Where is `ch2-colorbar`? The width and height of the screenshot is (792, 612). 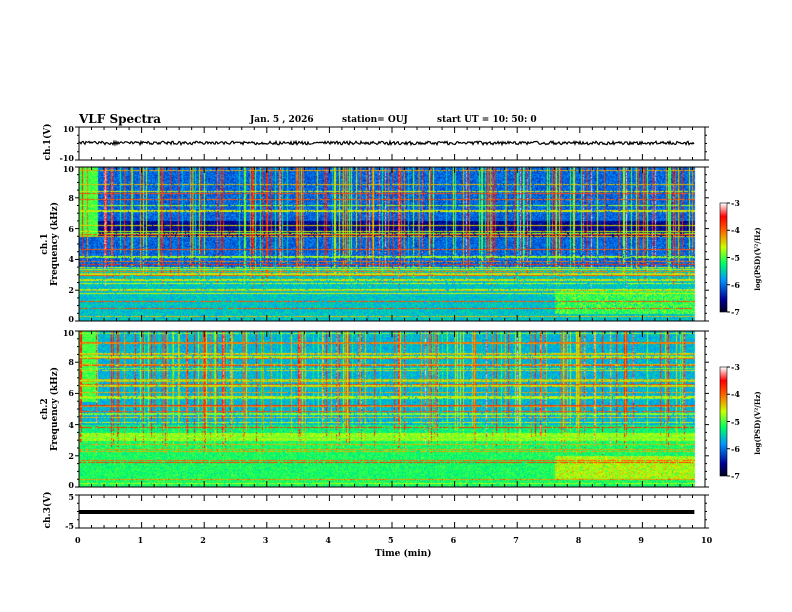
ch2-colorbar is located at coordinates (723, 421).